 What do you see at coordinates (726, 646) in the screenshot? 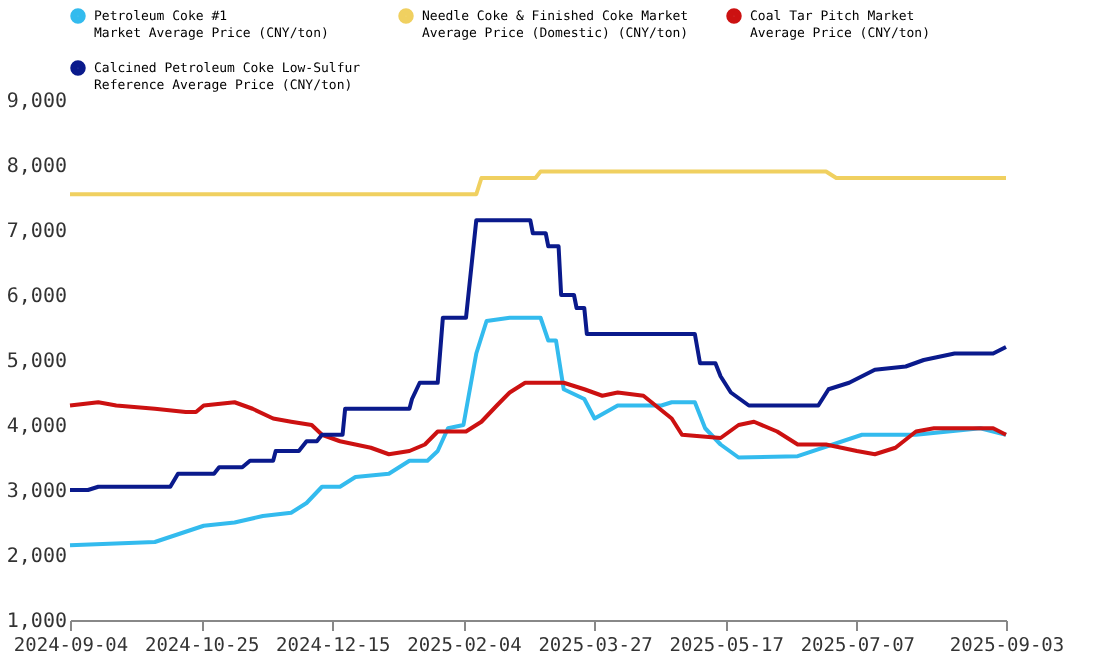
I see `x-tick-label: 2025-05-17` at bounding box center [726, 646].